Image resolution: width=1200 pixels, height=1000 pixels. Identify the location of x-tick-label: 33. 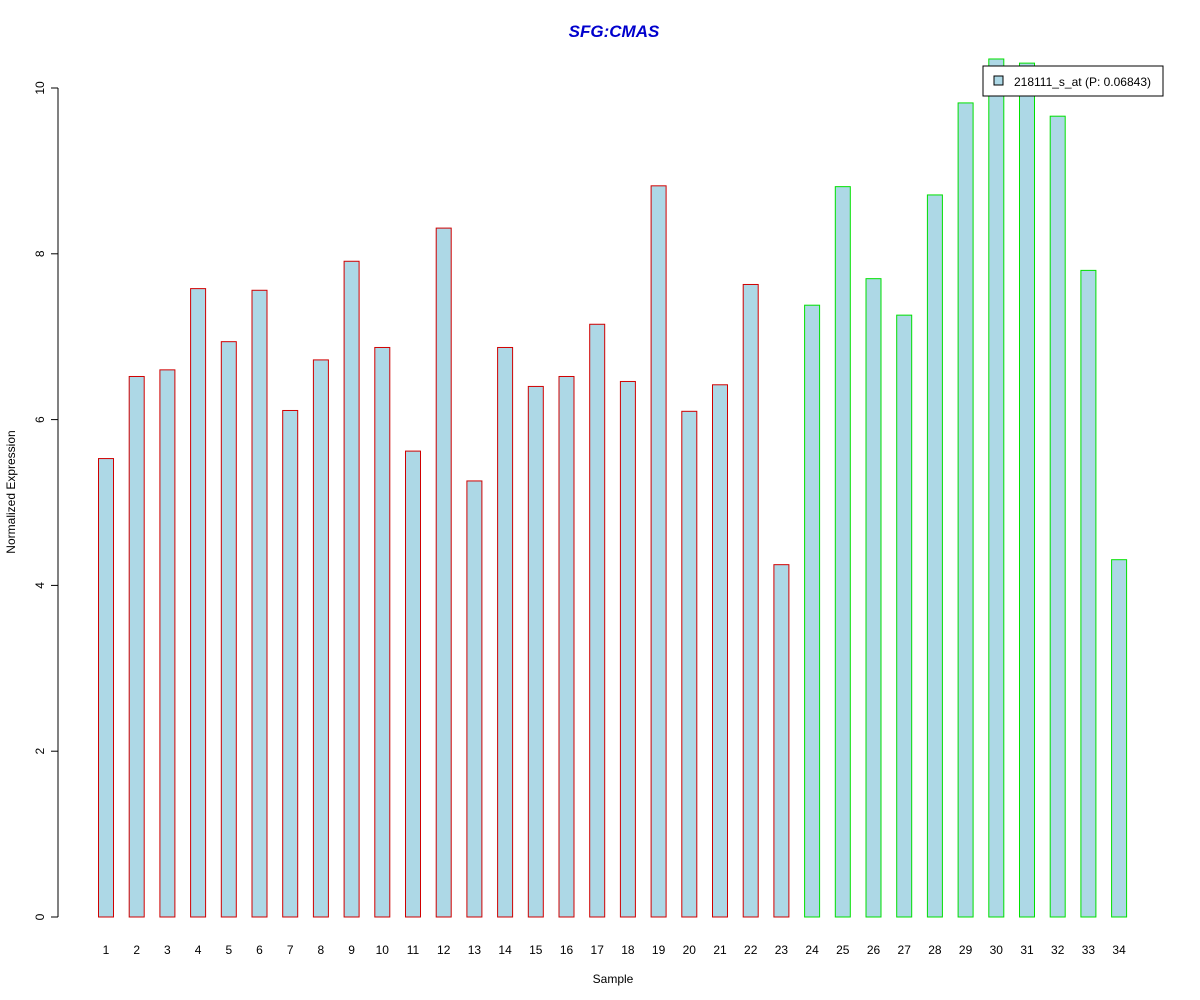
(1089, 950).